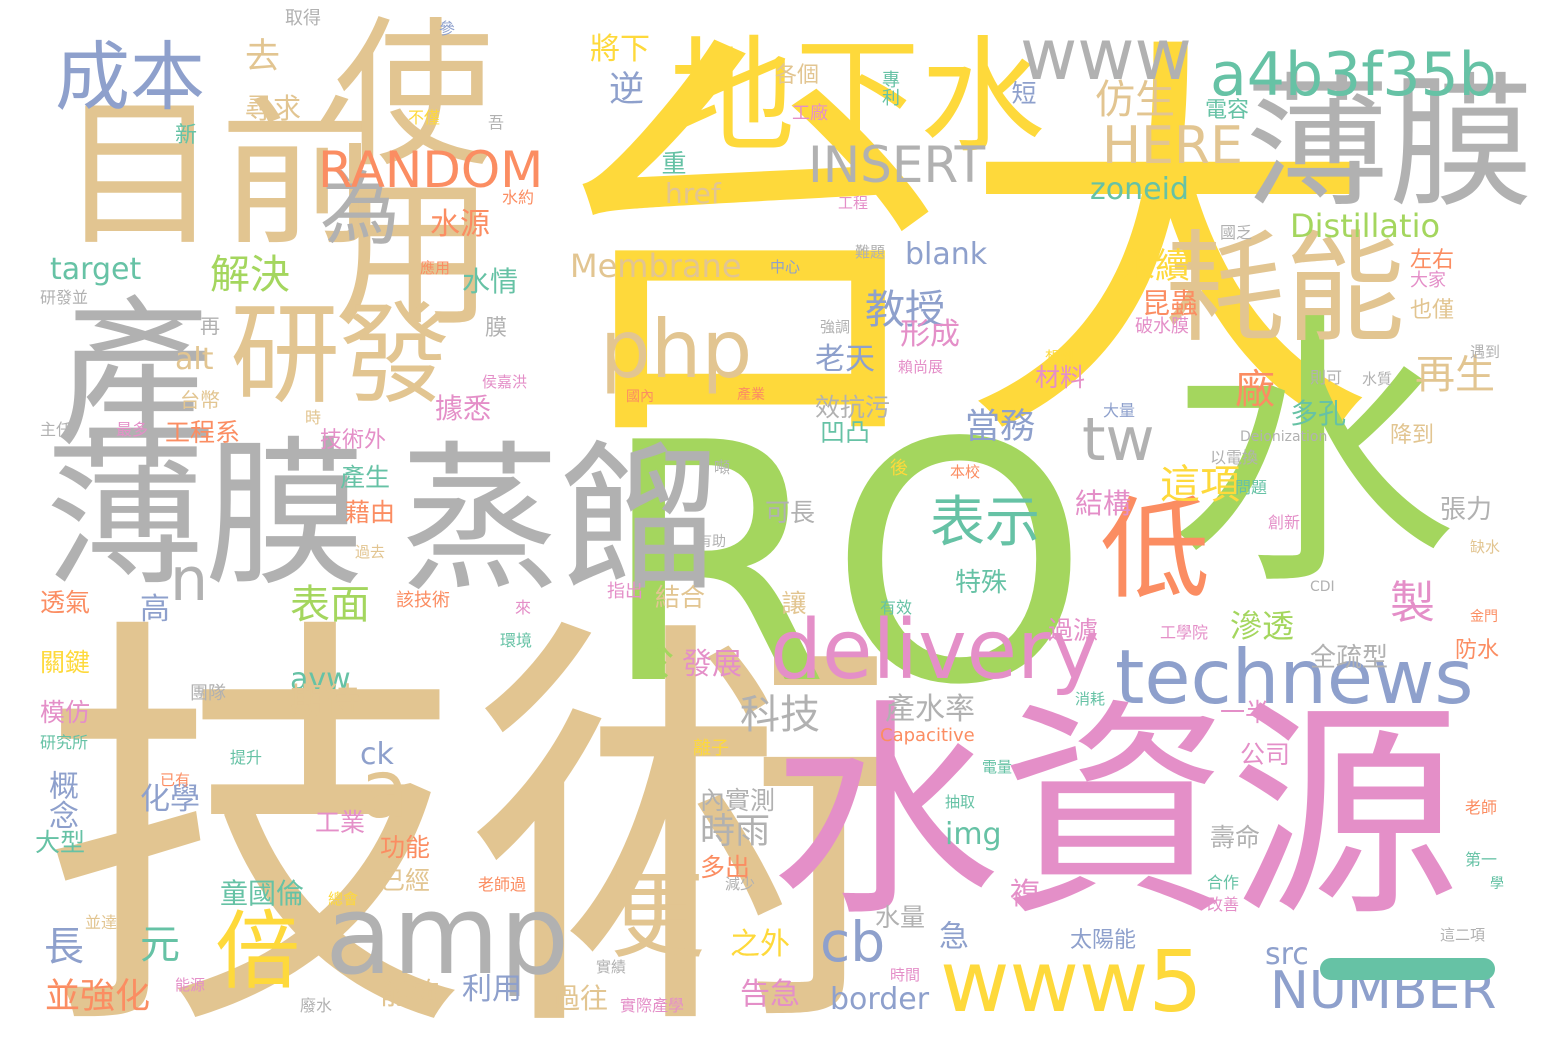 This screenshot has height=1052, width=1548. I want to click on cloud-word: 左右, so click(1432, 260).